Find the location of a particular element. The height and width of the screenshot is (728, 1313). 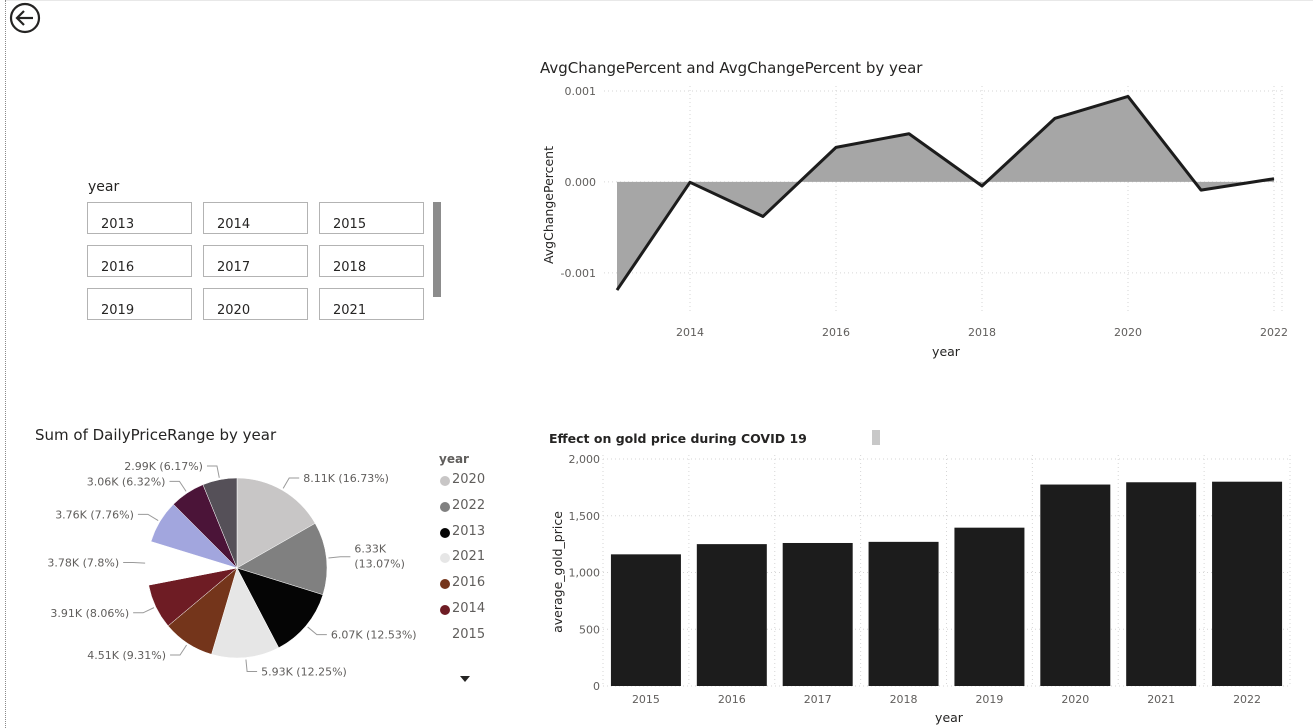

bar-x-tick-label: 2020 is located at coordinates (1075, 699).